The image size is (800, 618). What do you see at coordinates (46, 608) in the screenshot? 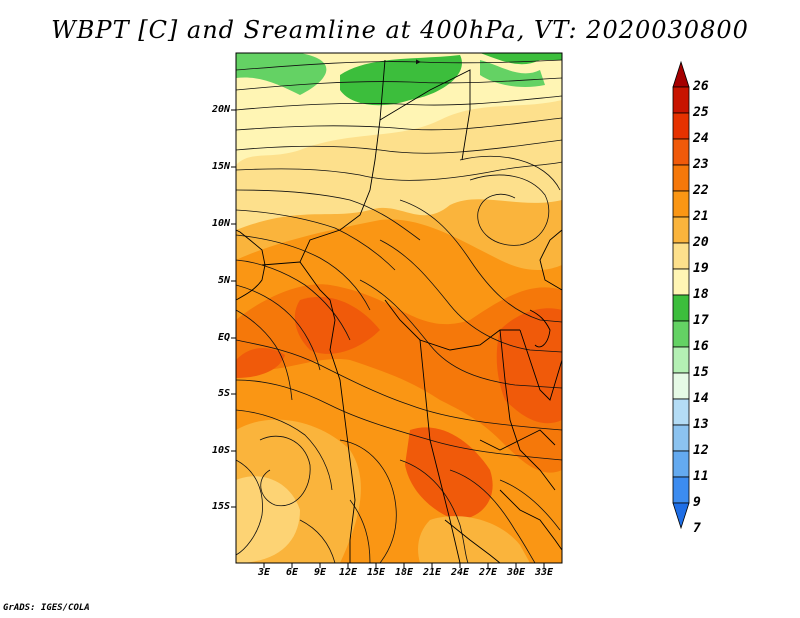
I see `grads-credit: GrADS: IGES/COLA` at bounding box center [46, 608].